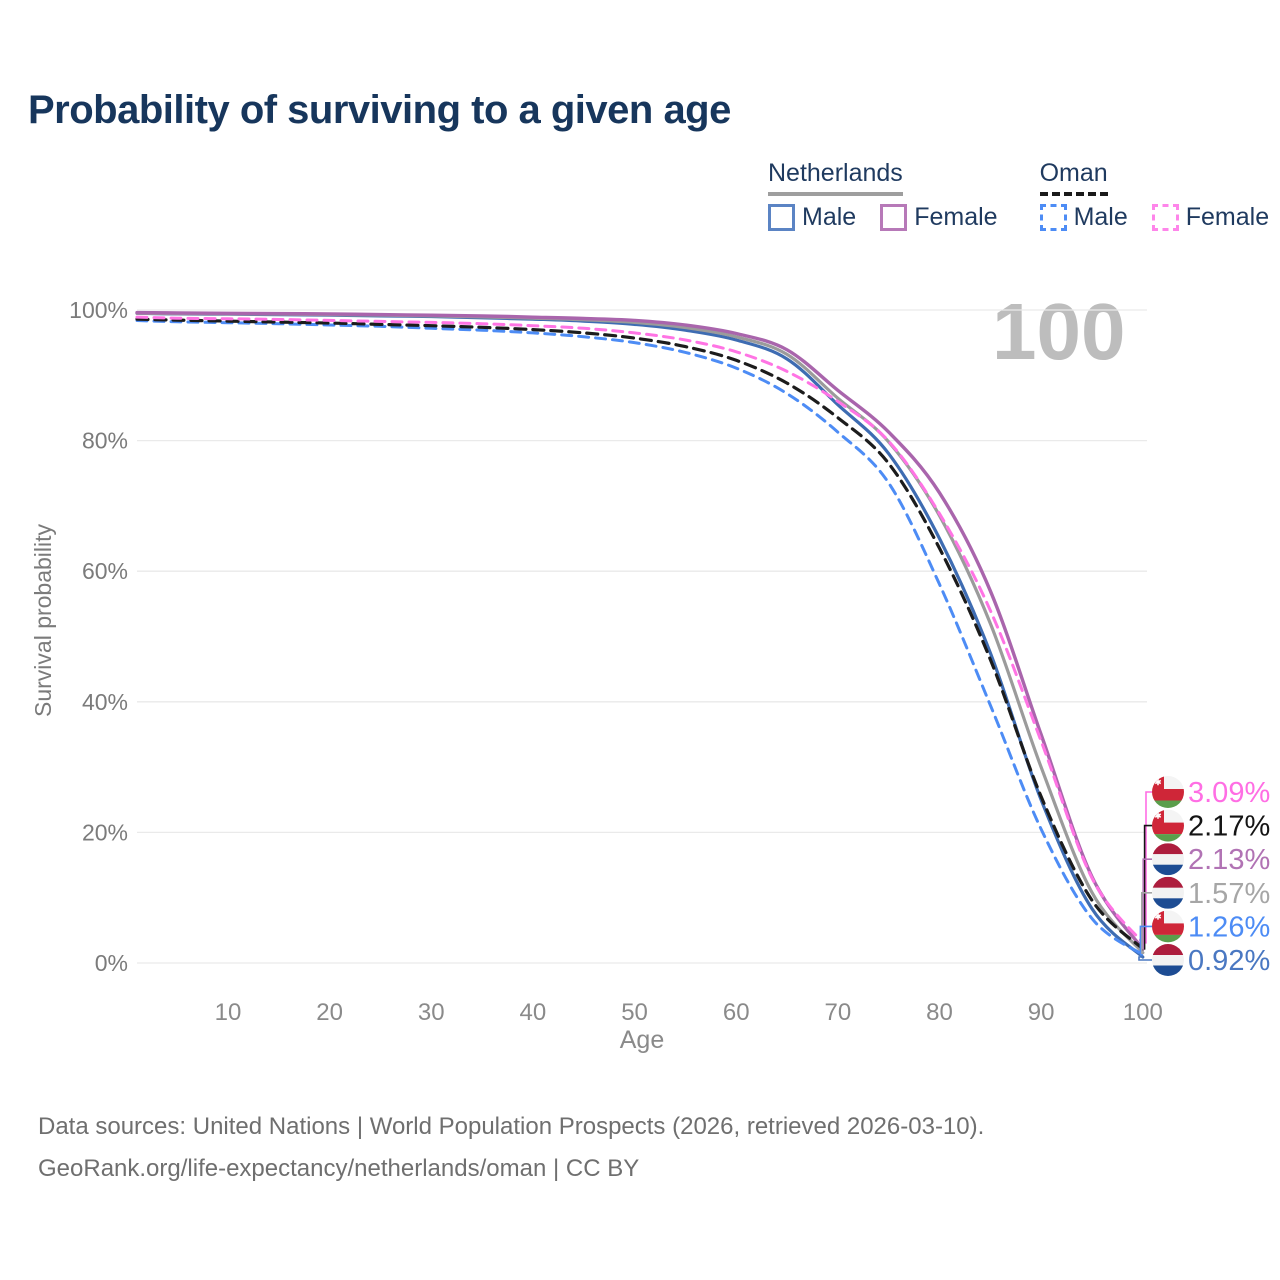  What do you see at coordinates (431, 1012) in the screenshot?
I see `x-tick-label: 30` at bounding box center [431, 1012].